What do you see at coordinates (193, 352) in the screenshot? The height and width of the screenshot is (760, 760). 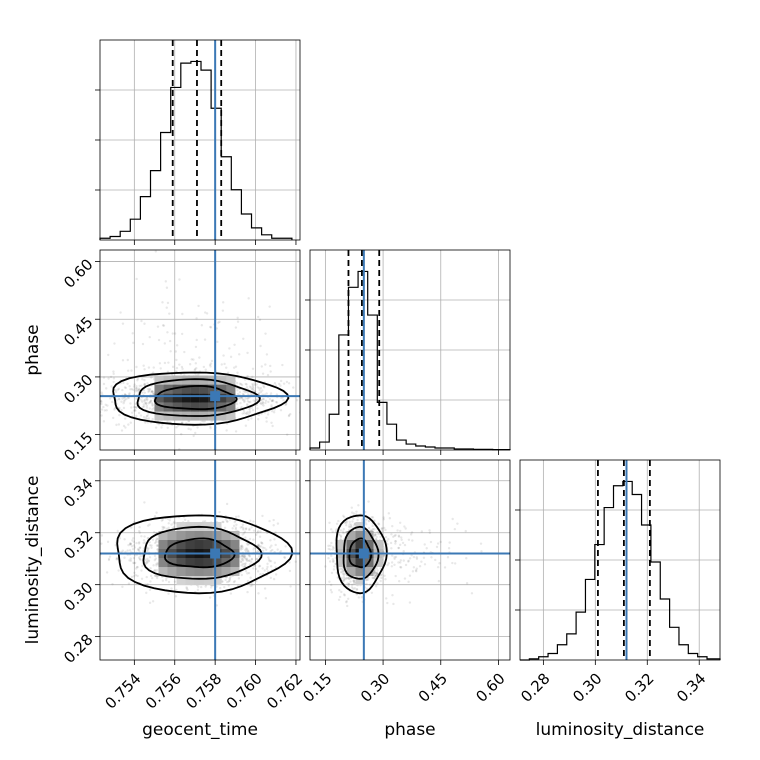 I see `scatter-panel-phase-vs-geocent` at bounding box center [193, 352].